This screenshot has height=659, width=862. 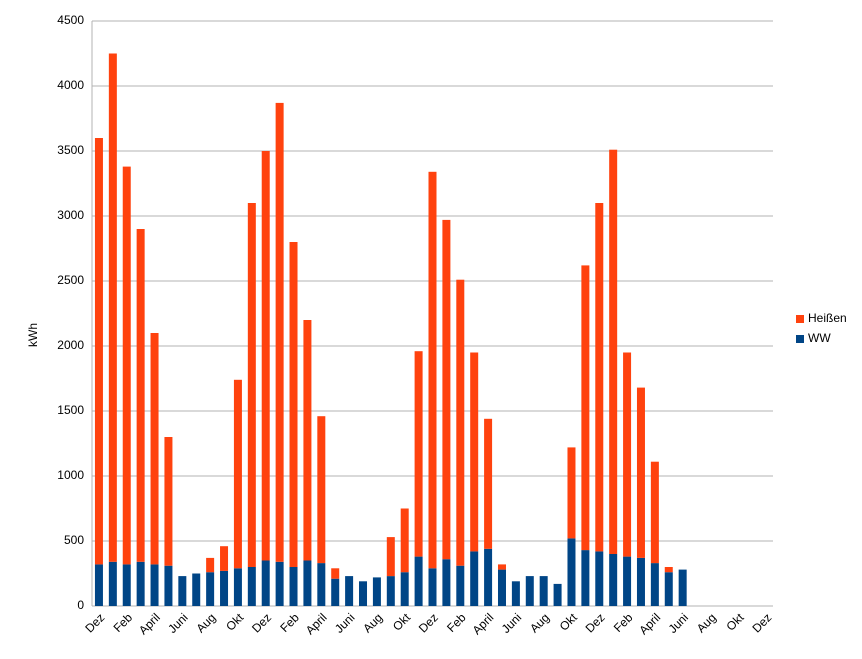 What do you see at coordinates (70, 280) in the screenshot?
I see `y-tick-label: 2500` at bounding box center [70, 280].